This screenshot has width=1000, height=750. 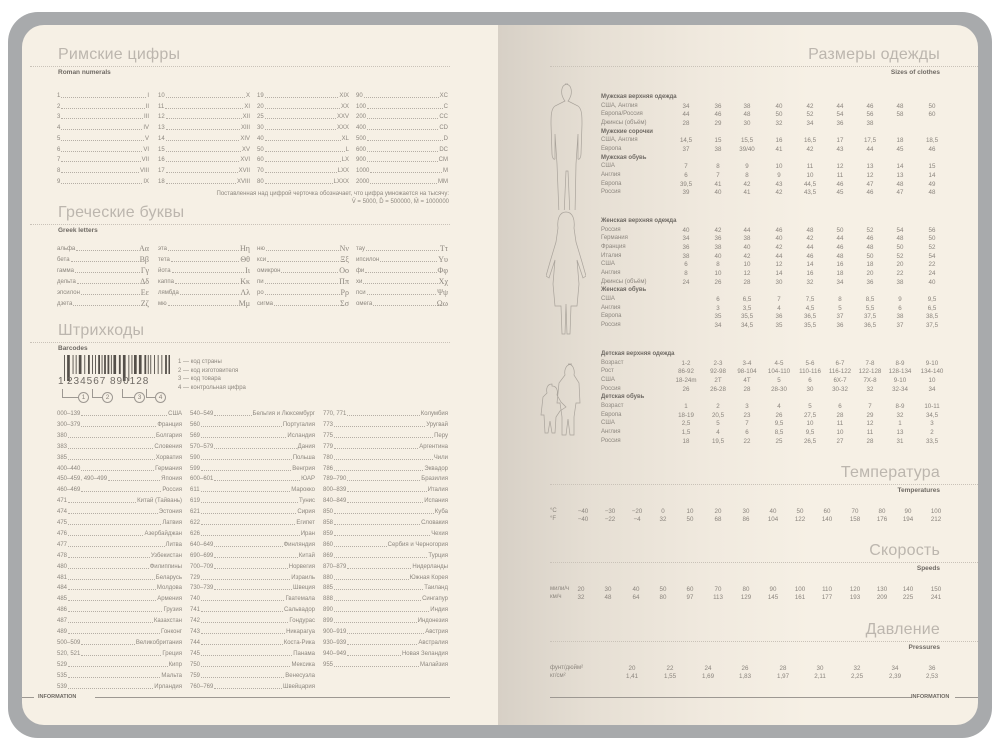 What do you see at coordinates (301, 435) in the screenshot?
I see `country-code-value: Исландия` at bounding box center [301, 435].